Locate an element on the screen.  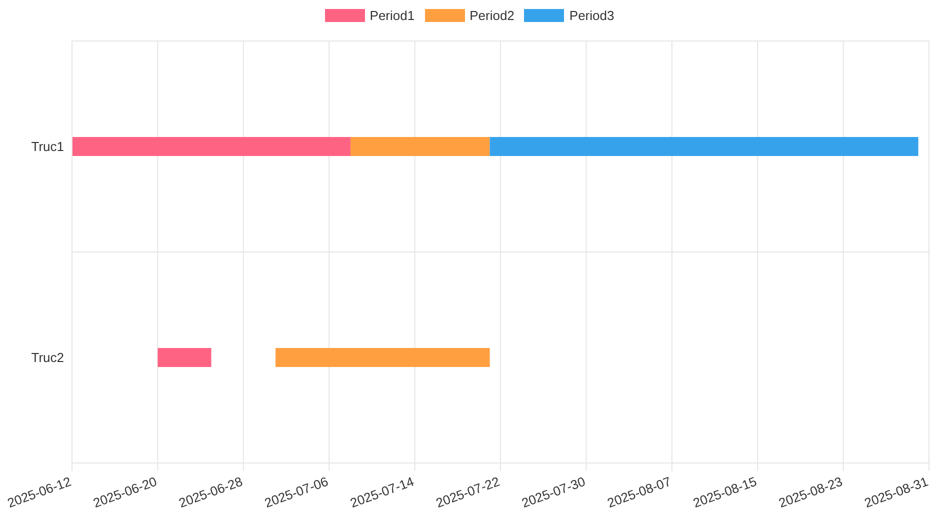
legend-label: Period3 is located at coordinates (591, 15).